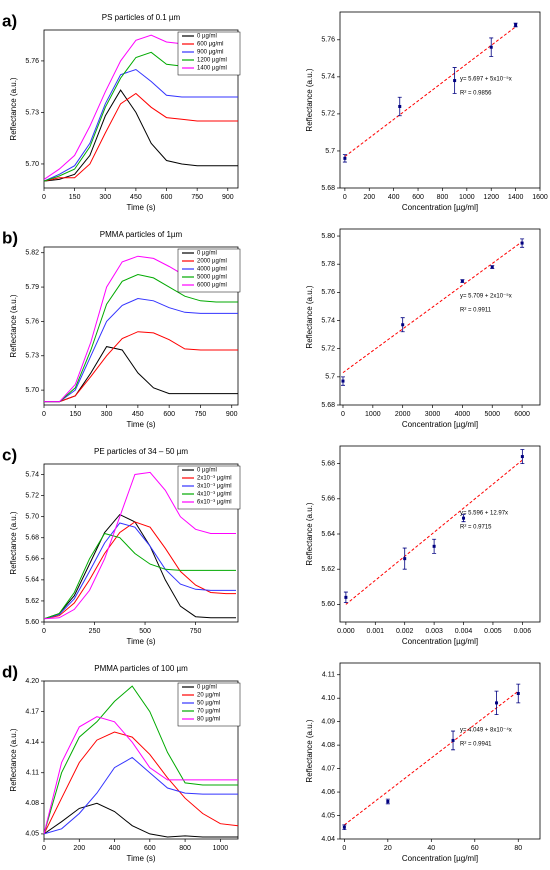 The width and height of the screenshot is (550, 870). What do you see at coordinates (9, 20) in the screenshot?
I see `panel-label: a)` at bounding box center [9, 20].